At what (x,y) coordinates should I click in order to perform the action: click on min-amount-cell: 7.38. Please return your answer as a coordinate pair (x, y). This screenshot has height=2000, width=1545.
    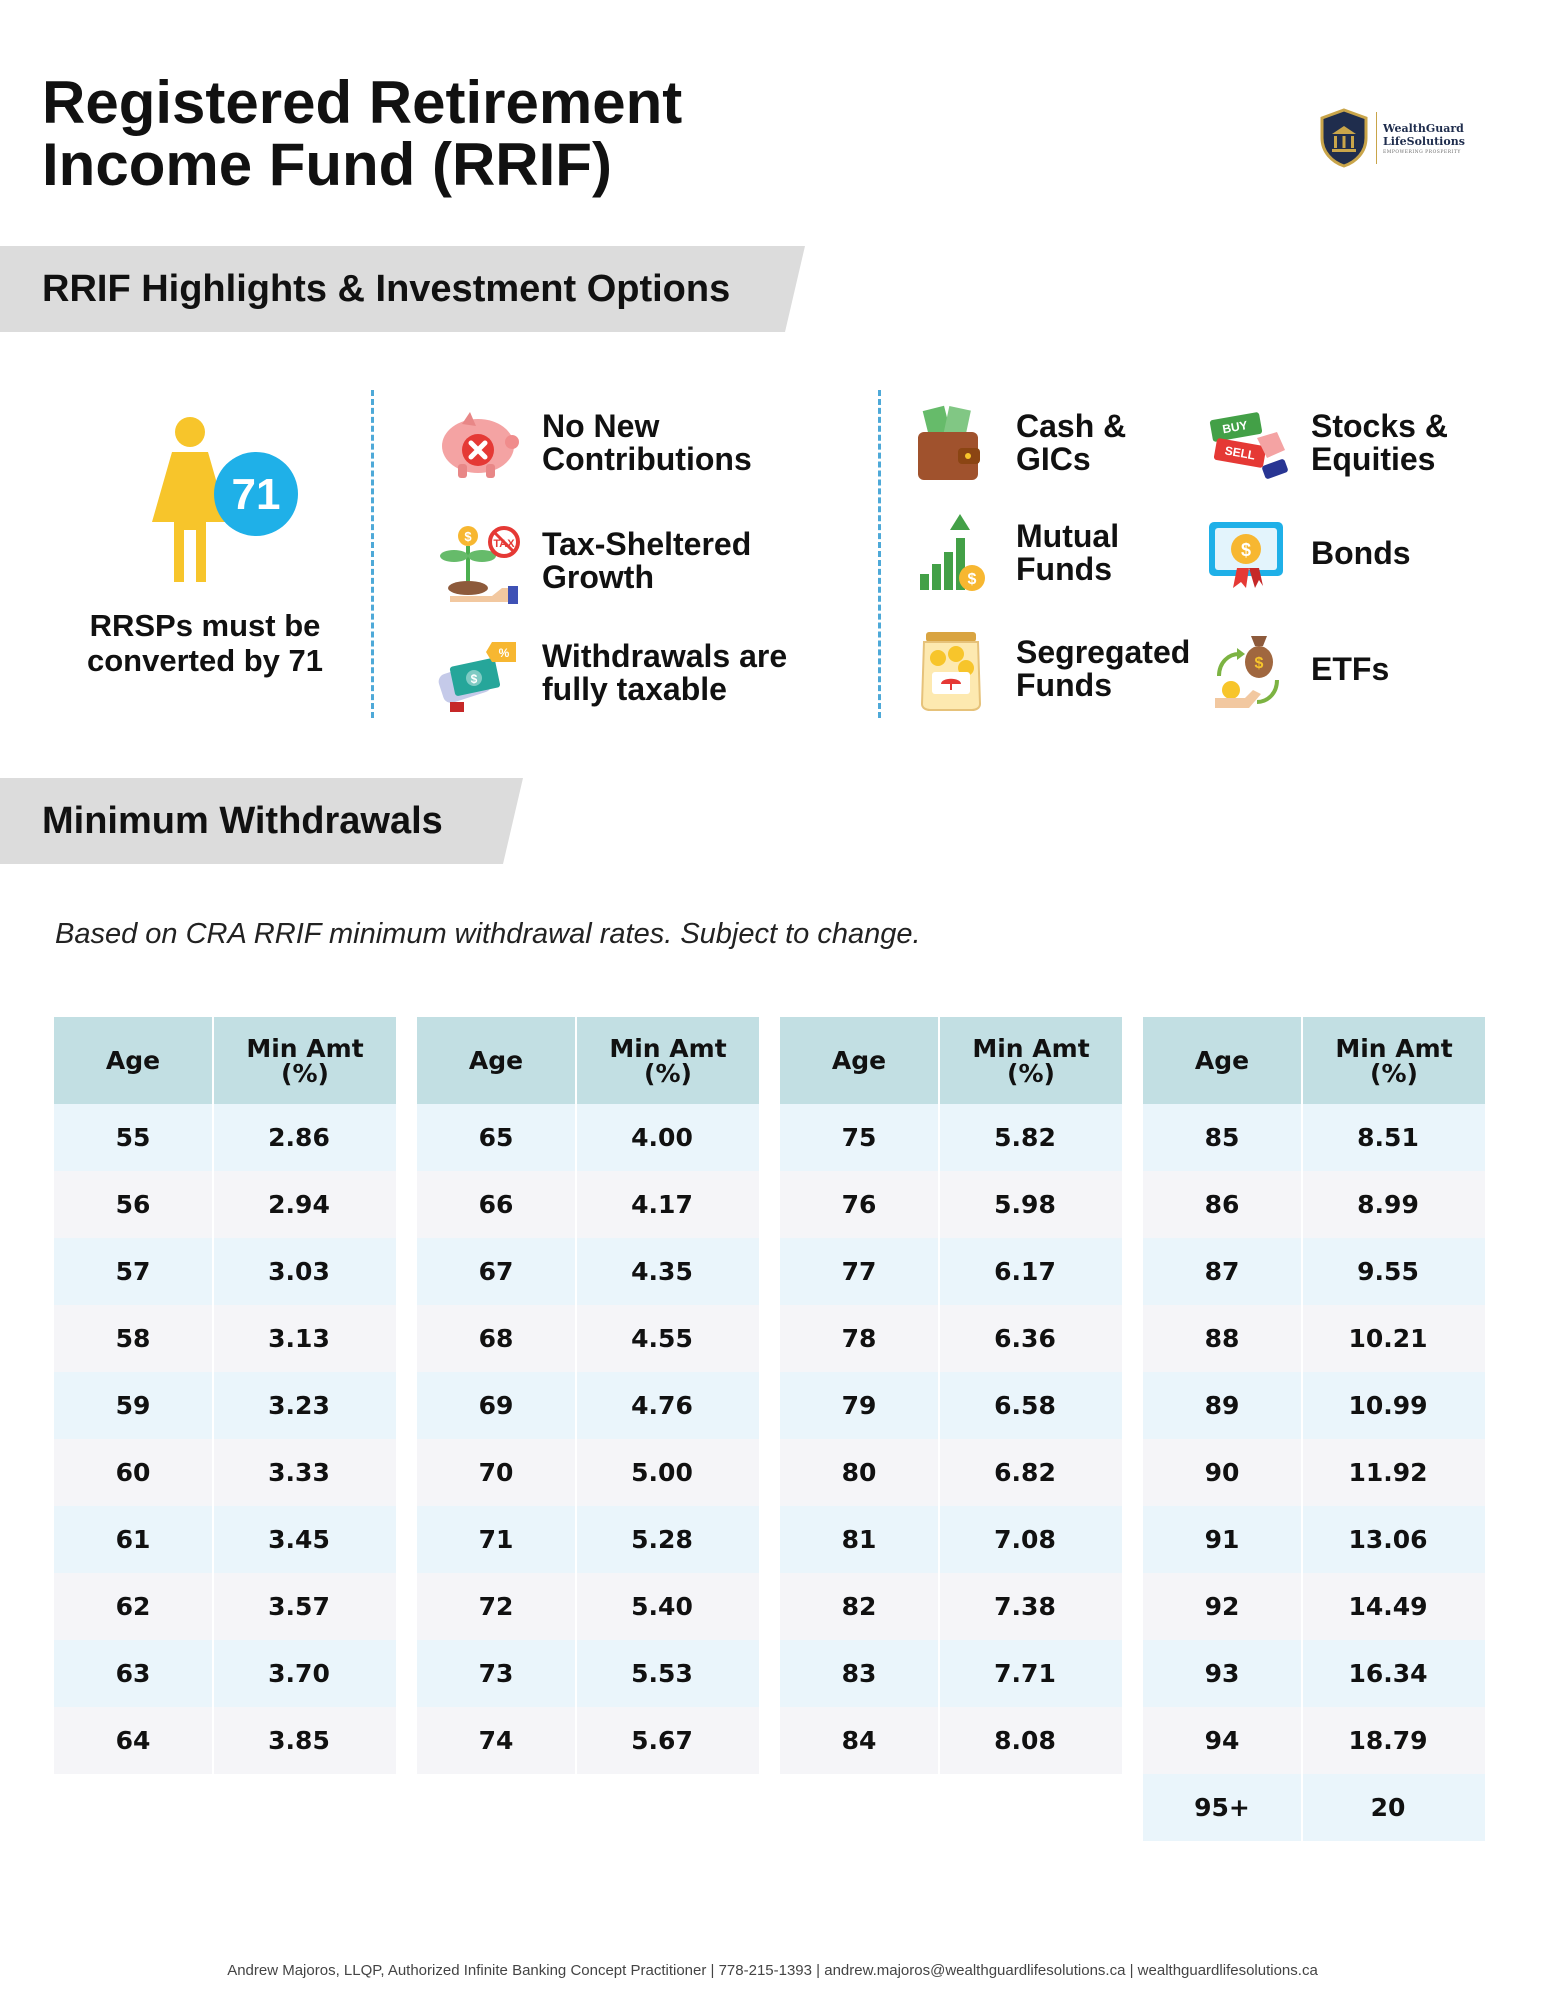
    Looking at the image, I should click on (1031, 1606).